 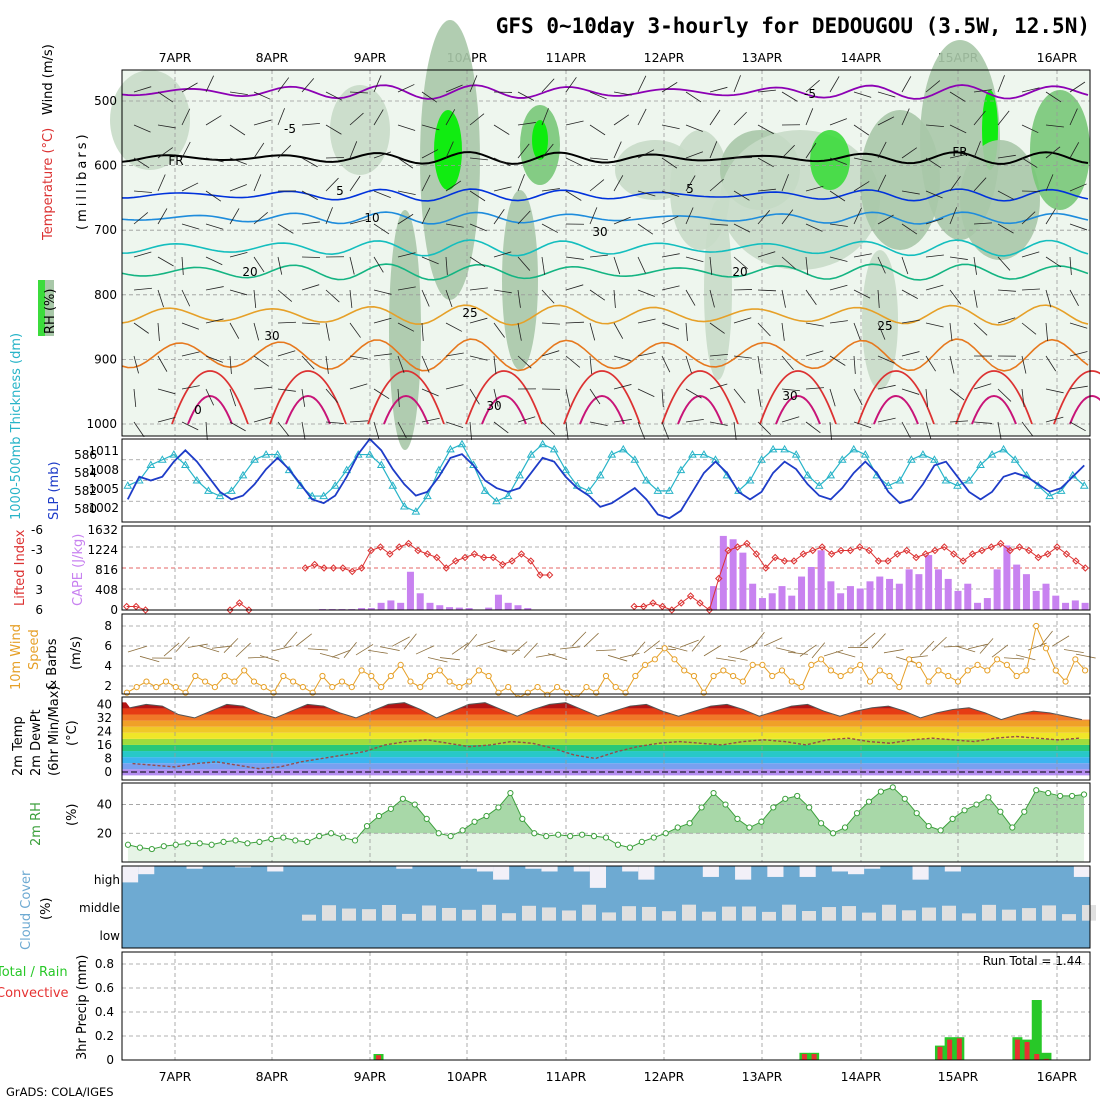 What do you see at coordinates (1017, 1049) in the screenshot?
I see `precip-conv-bar` at bounding box center [1017, 1049].